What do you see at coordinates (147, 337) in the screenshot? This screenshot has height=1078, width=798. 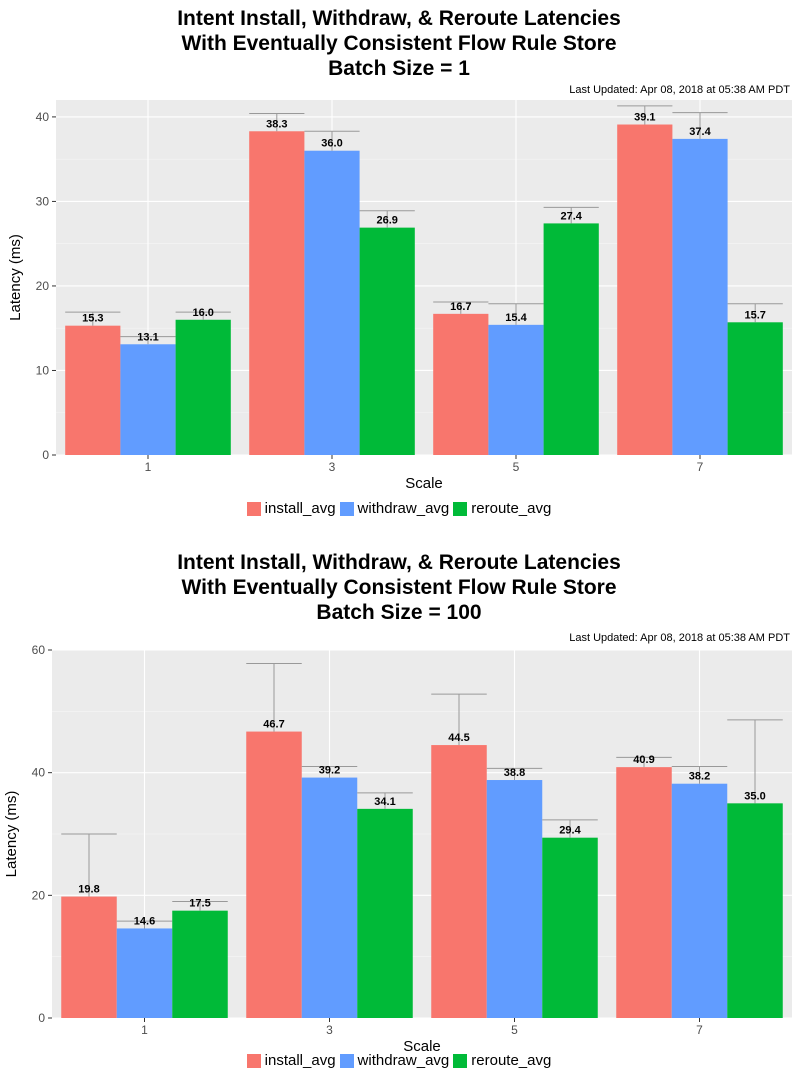 I see `data-label: 13.1` at bounding box center [147, 337].